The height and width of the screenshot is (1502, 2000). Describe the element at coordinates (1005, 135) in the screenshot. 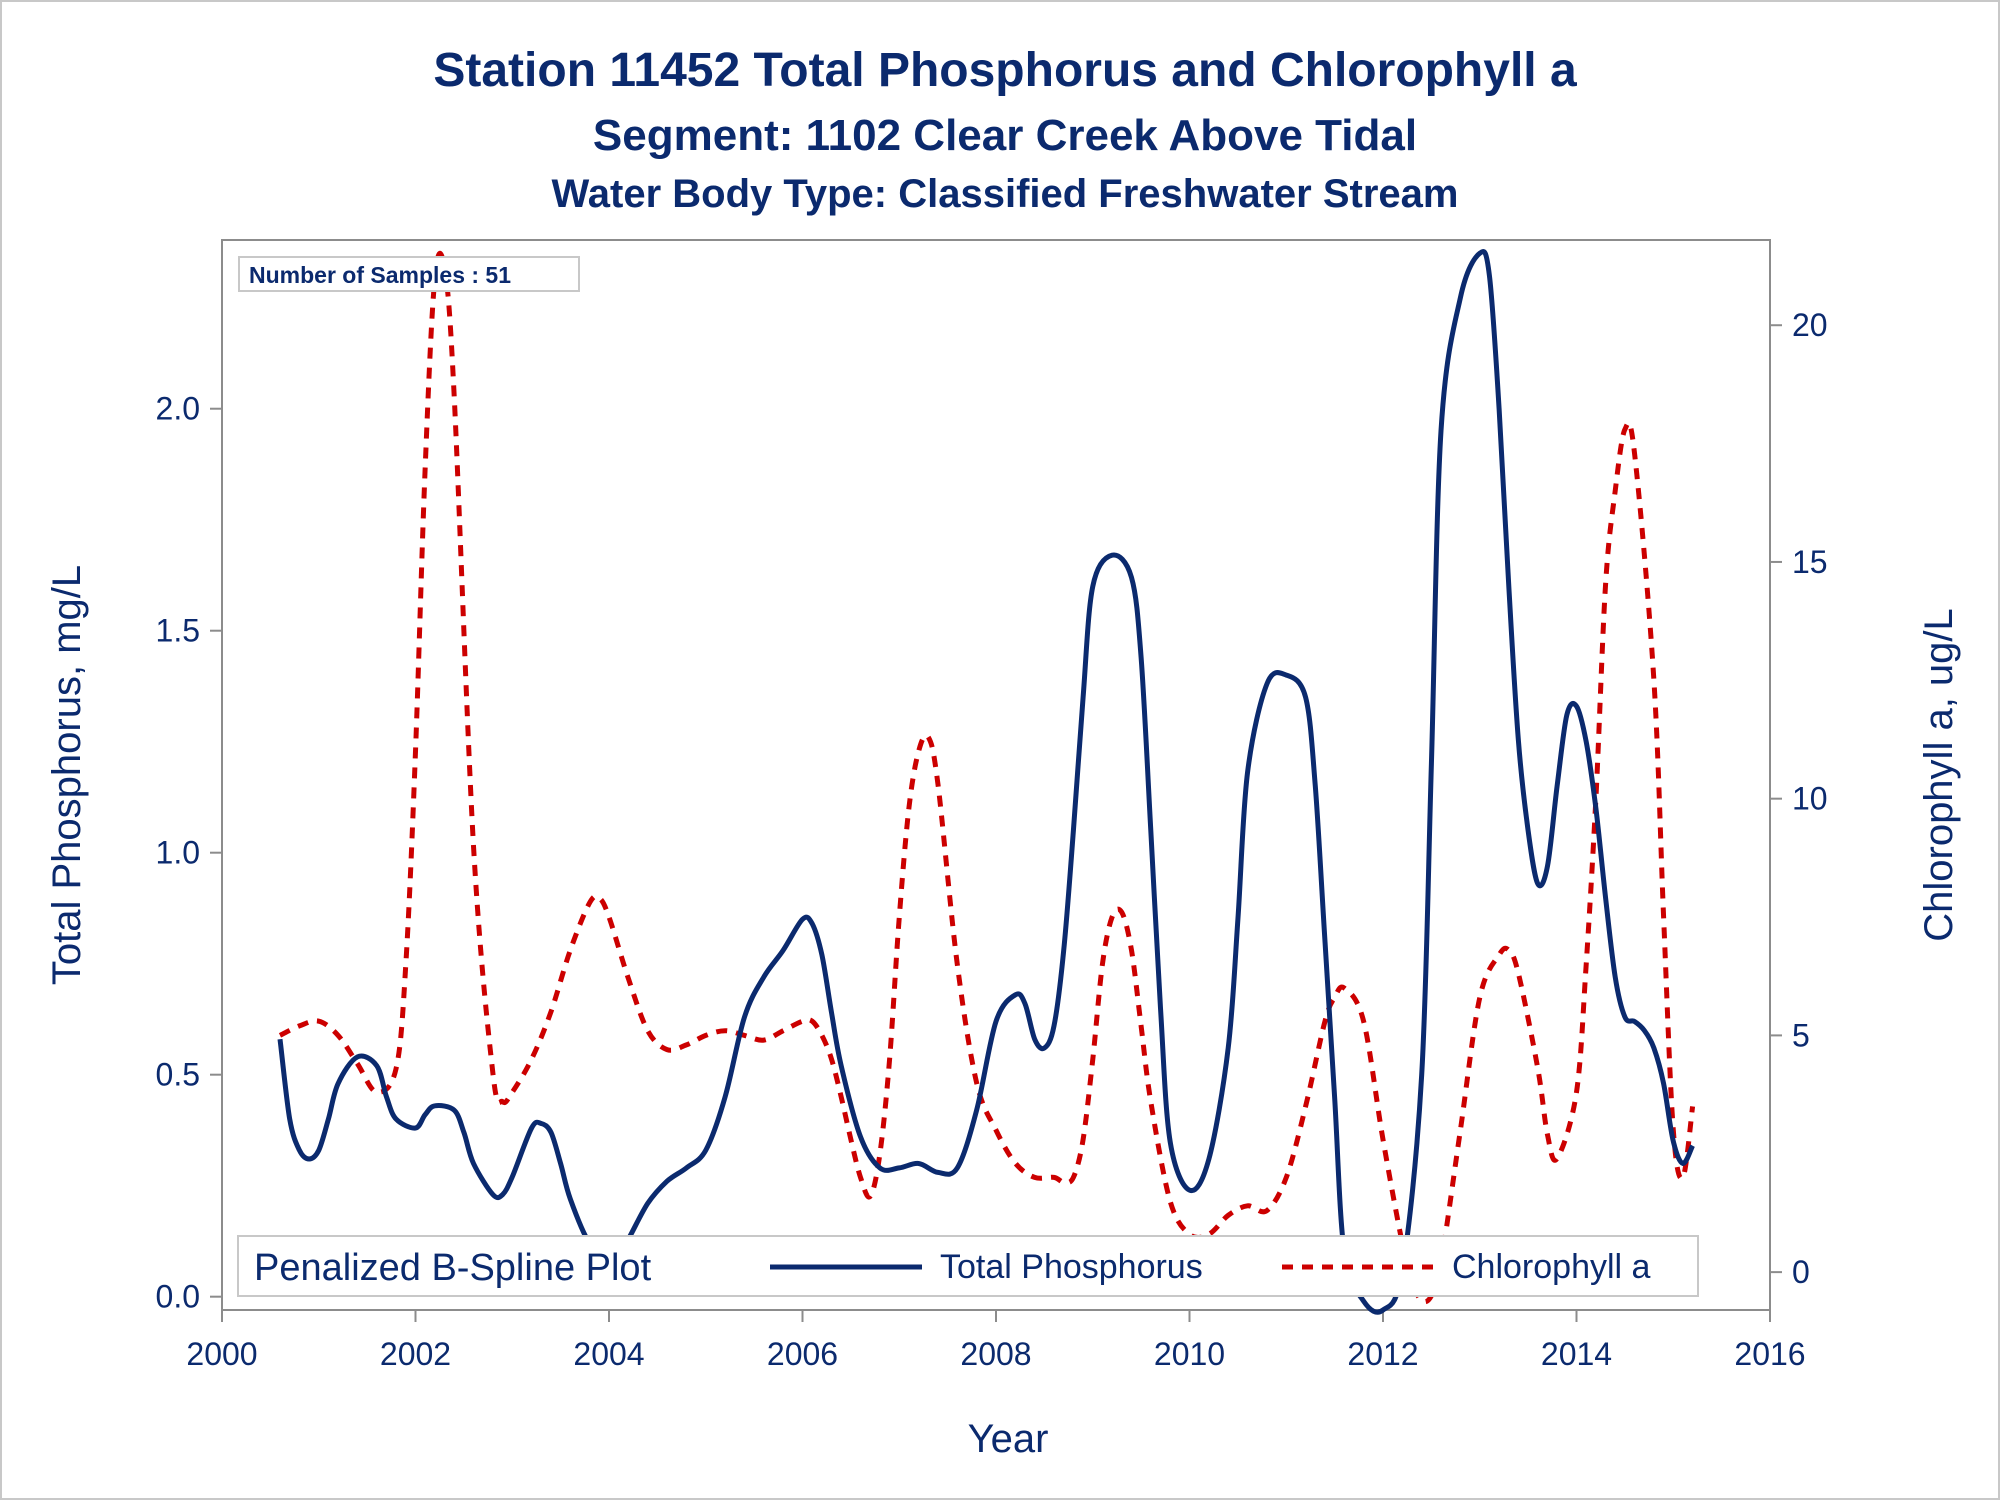

I see `chart-subtitle: Segment: 1102 Clear Creek Above Tidal` at that location.